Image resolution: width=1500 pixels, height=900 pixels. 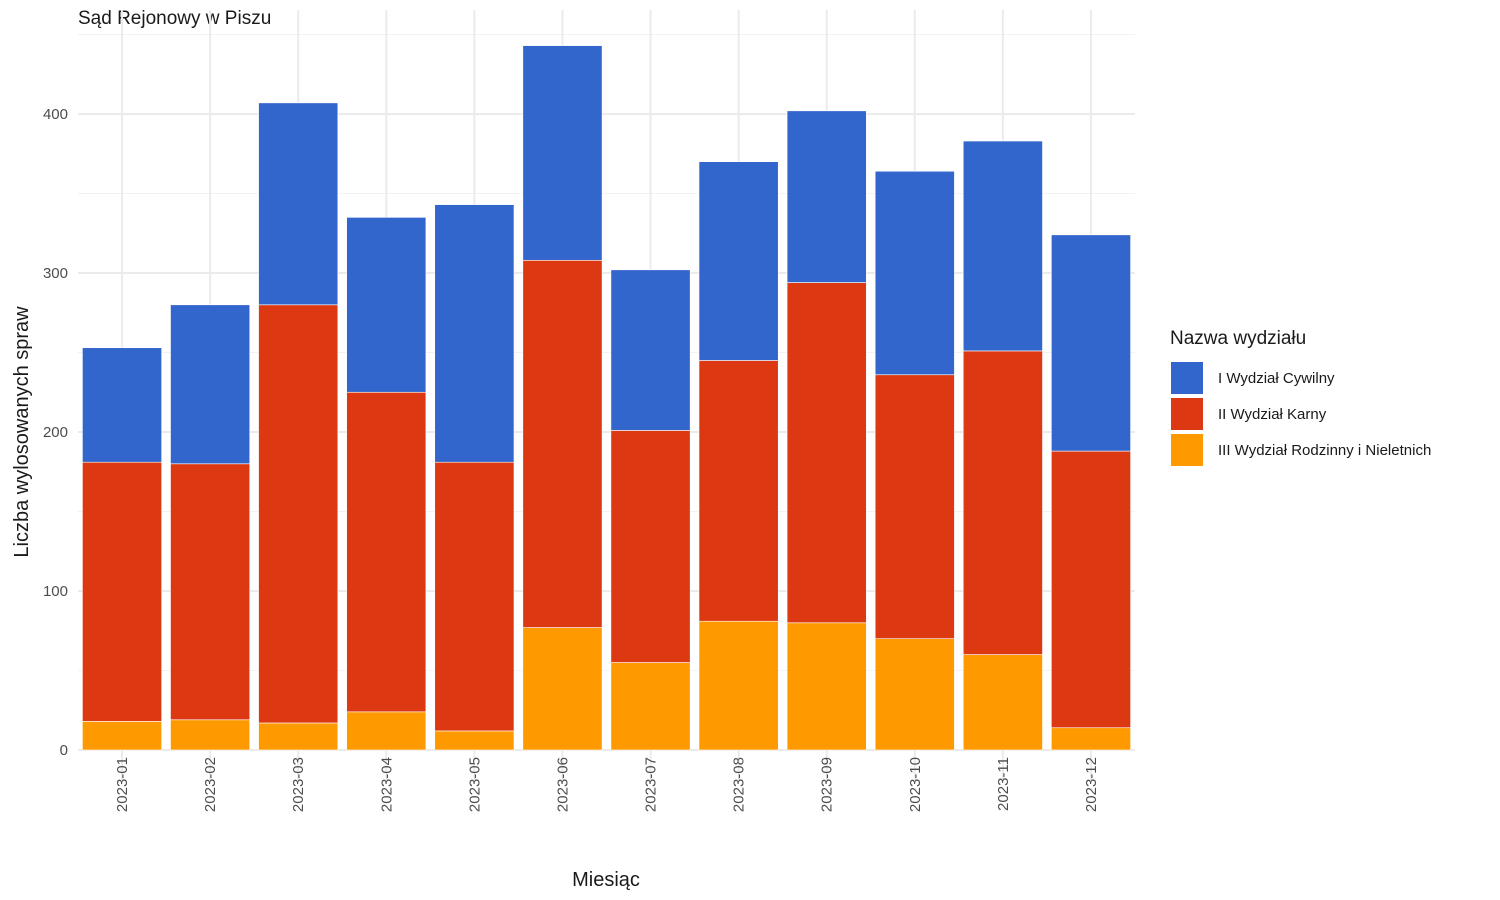 What do you see at coordinates (122, 784) in the screenshot?
I see `x-tick-label: 2023-01` at bounding box center [122, 784].